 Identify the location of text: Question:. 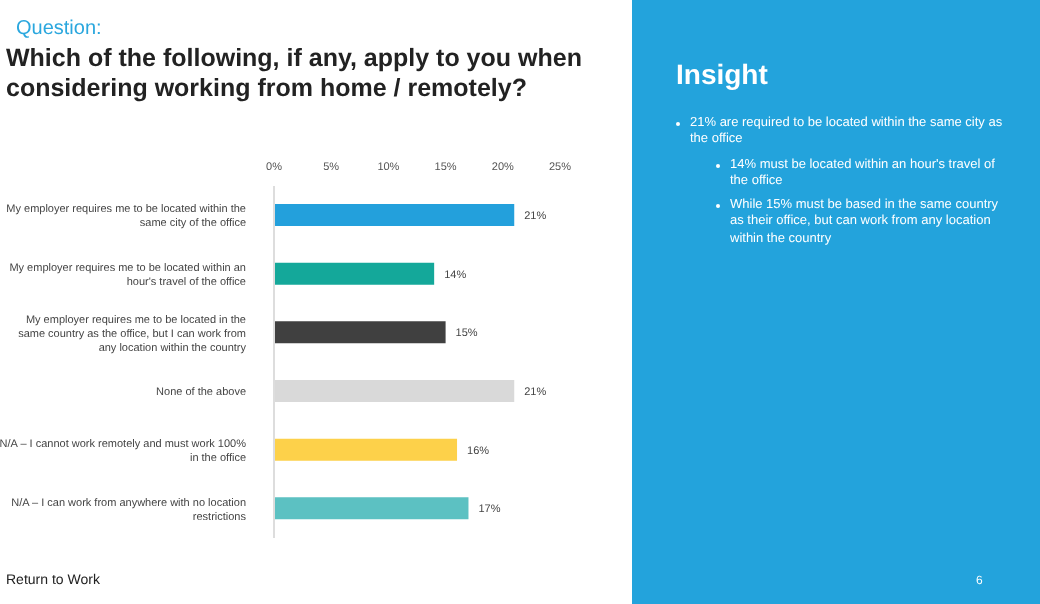
(59, 29).